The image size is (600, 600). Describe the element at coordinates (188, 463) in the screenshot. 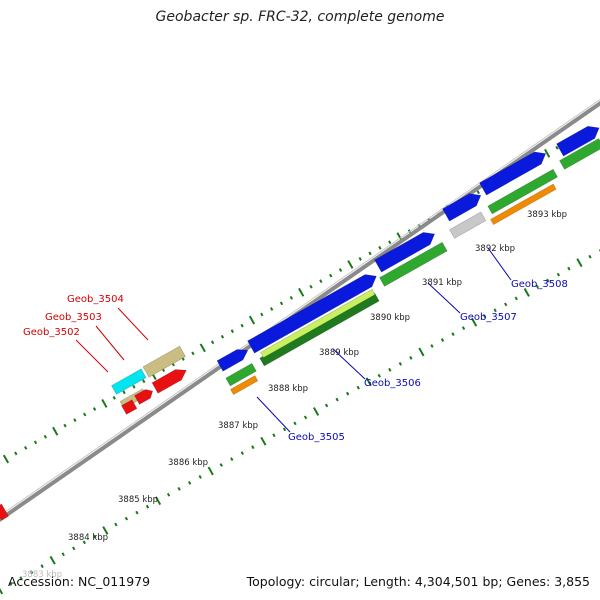

I see `tick-label: 3886 kbp` at that location.